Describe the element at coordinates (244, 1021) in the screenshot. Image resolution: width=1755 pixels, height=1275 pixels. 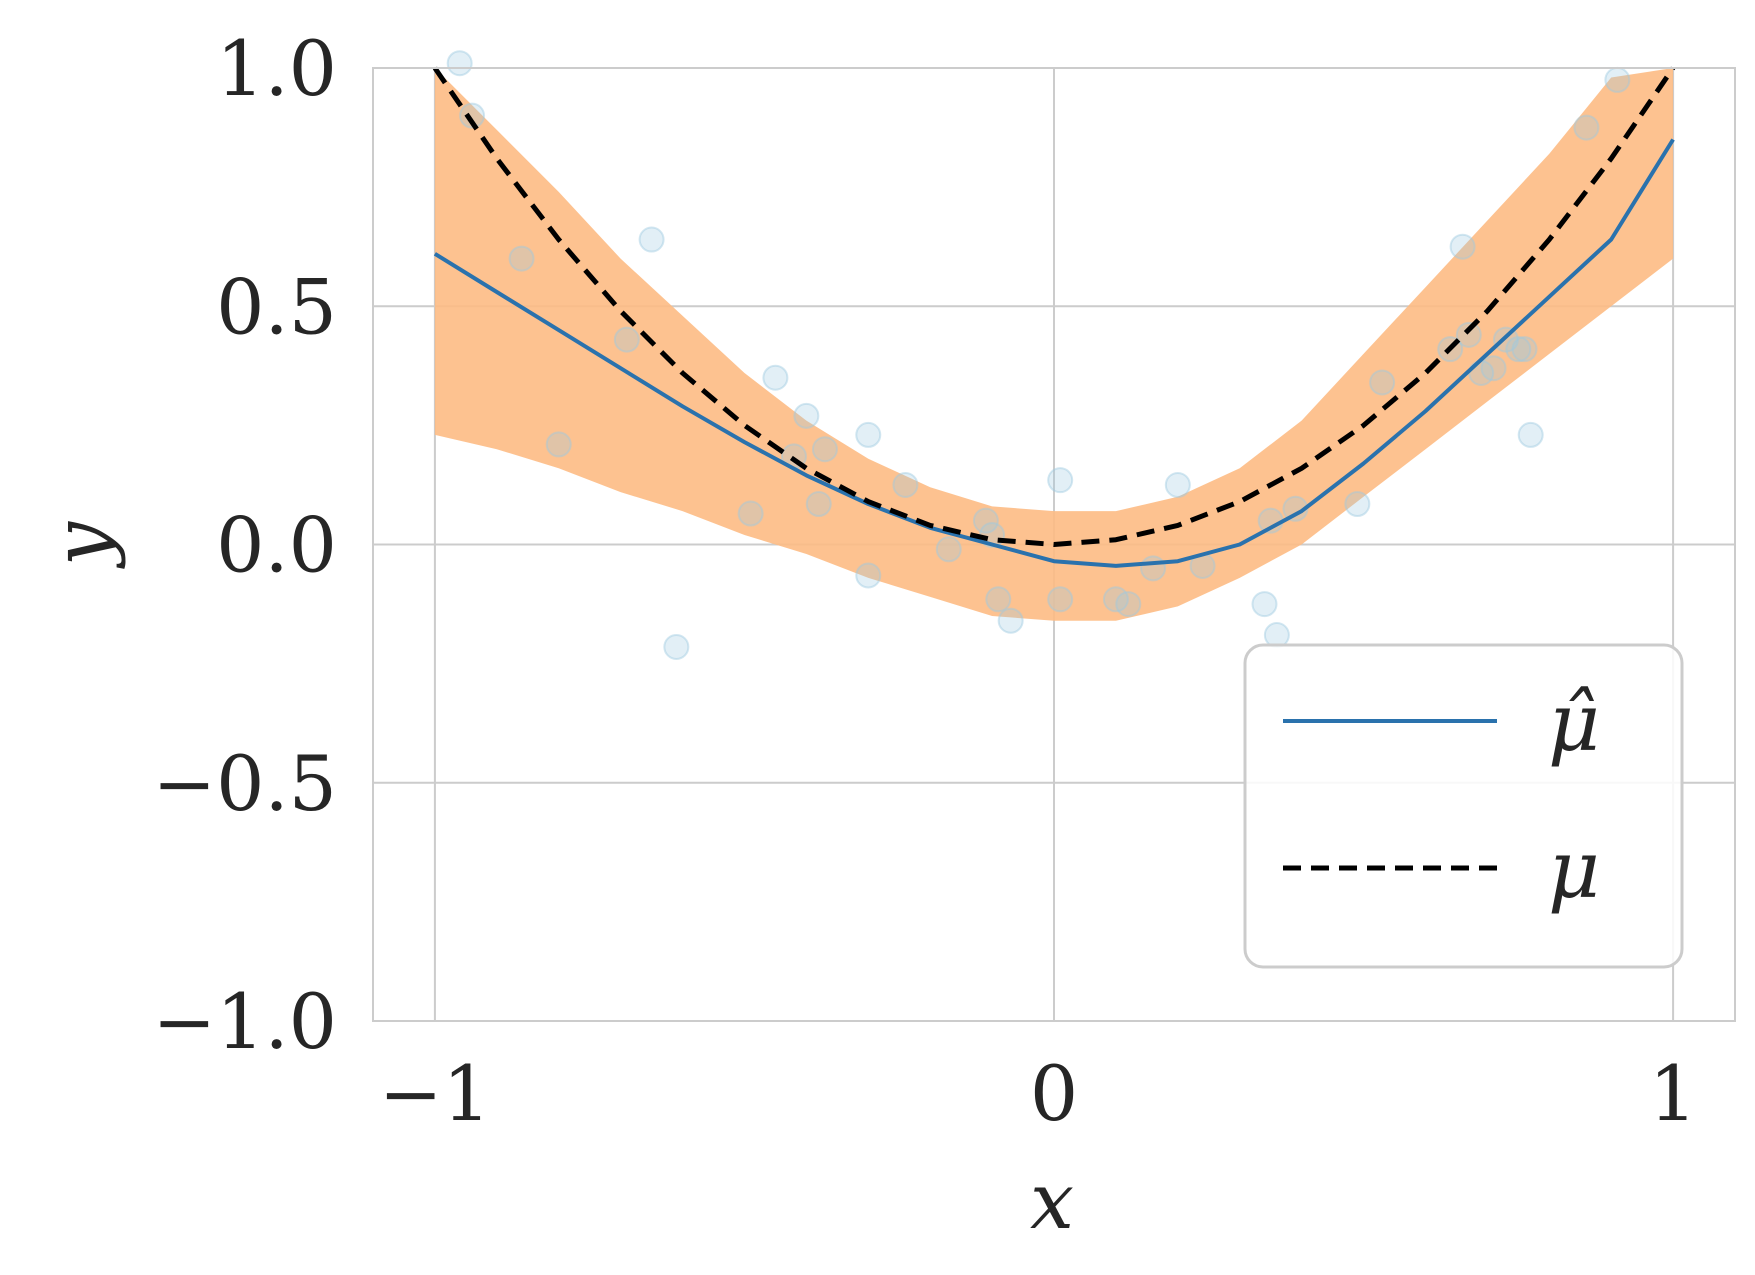
I see `y-tick-label-4: −1.0` at that location.